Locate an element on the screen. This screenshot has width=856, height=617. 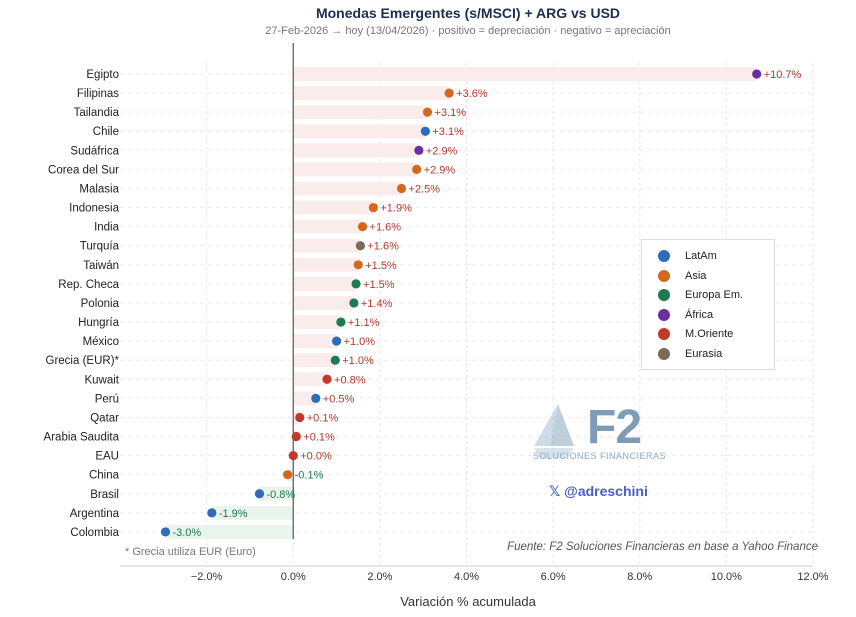
footnote: * Grecia utiliza EUR (Euro) is located at coordinates (190, 552).